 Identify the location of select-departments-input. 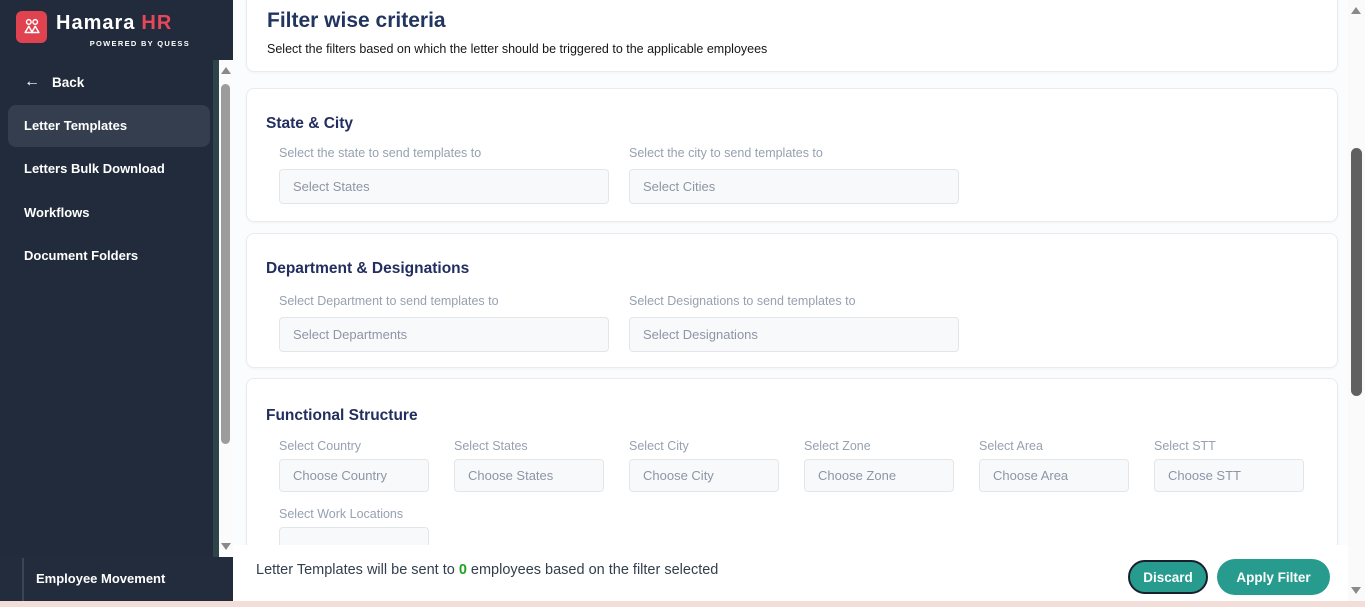
(444, 334).